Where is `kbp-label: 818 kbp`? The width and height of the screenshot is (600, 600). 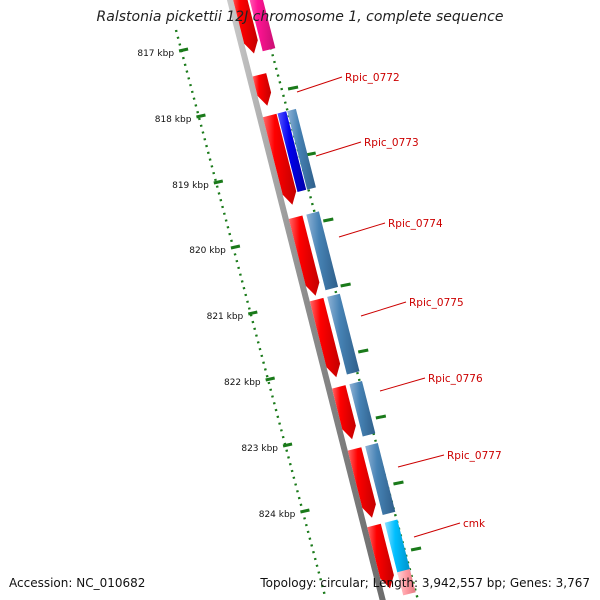 kbp-label: 818 kbp is located at coordinates (173, 120).